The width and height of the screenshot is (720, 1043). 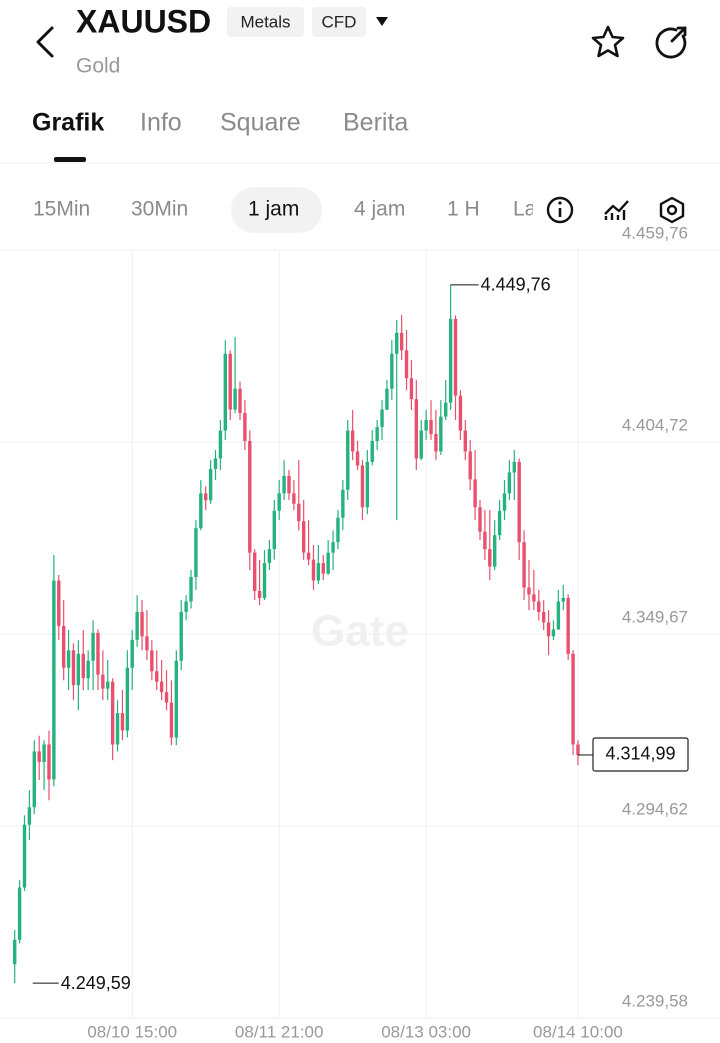 What do you see at coordinates (655, 424) in the screenshot?
I see `y-tick-label: 4.404,72` at bounding box center [655, 424].